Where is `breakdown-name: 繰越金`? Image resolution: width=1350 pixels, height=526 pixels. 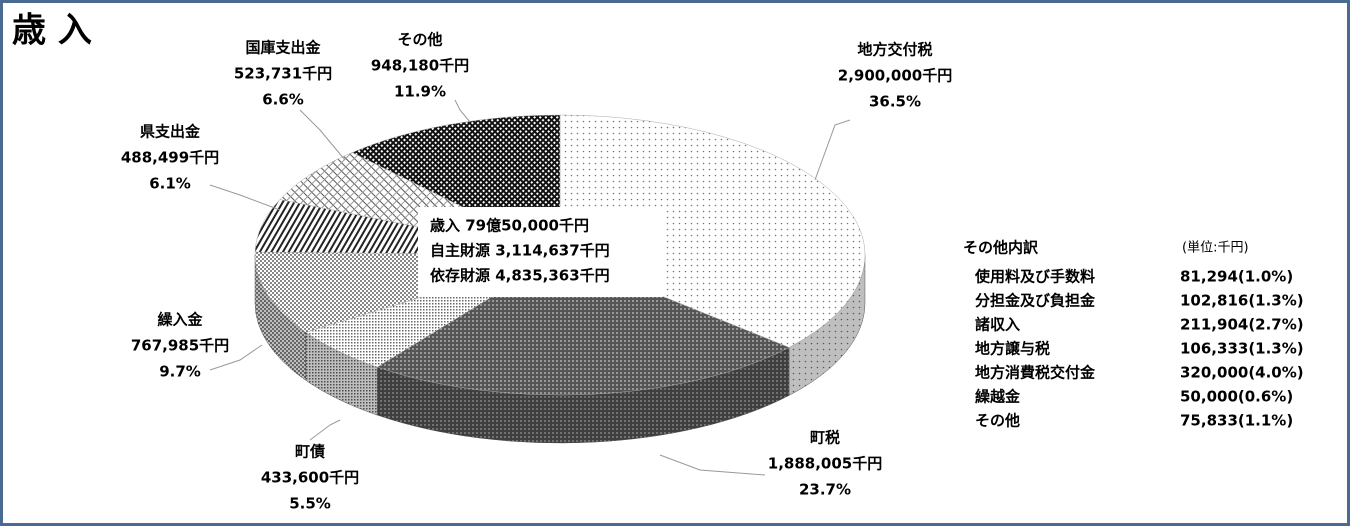
breakdown-name: 繰越金 is located at coordinates (998, 397).